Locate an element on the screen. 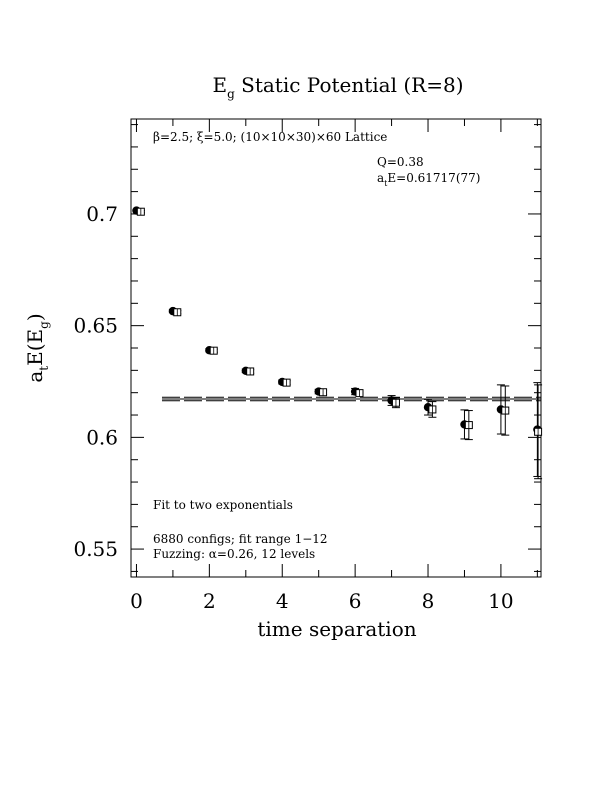 The image size is (612, 792). annotation-configs: 6880 configs; fit range 1−12 is located at coordinates (240, 539).